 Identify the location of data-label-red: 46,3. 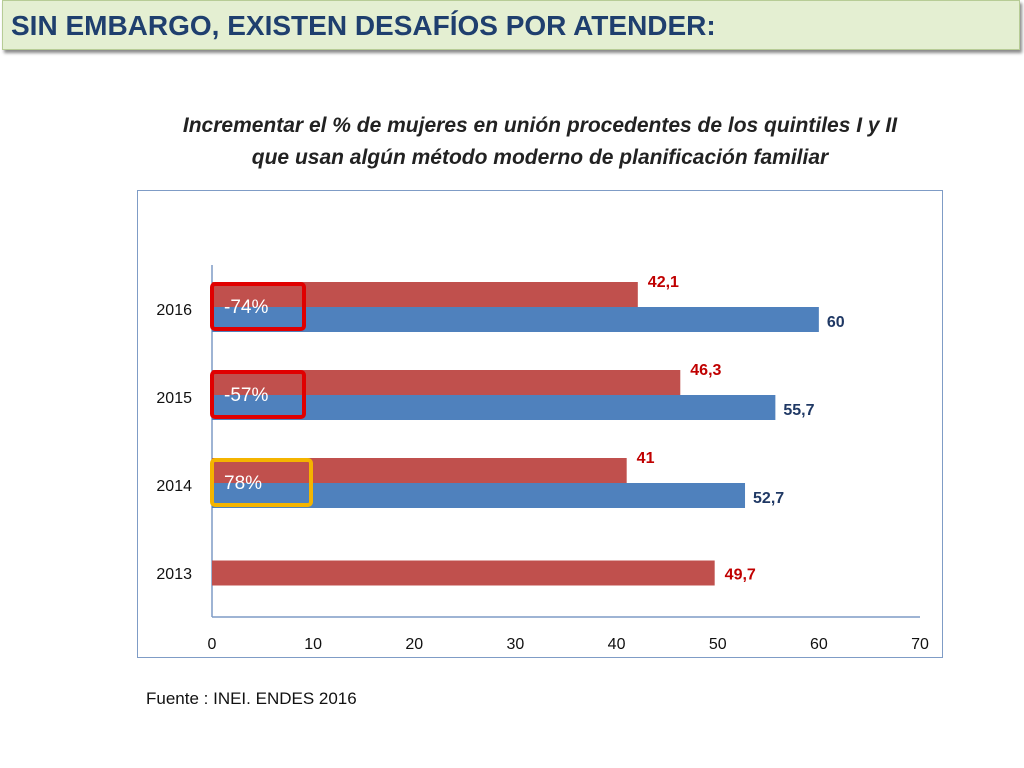
(705, 370).